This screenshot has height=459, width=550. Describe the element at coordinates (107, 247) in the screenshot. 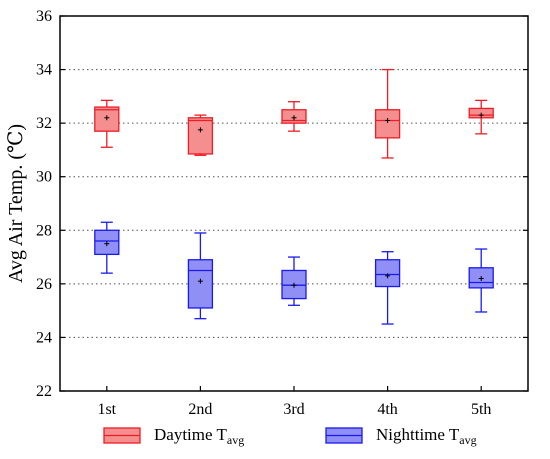

I see `box-nighttime-1st` at that location.